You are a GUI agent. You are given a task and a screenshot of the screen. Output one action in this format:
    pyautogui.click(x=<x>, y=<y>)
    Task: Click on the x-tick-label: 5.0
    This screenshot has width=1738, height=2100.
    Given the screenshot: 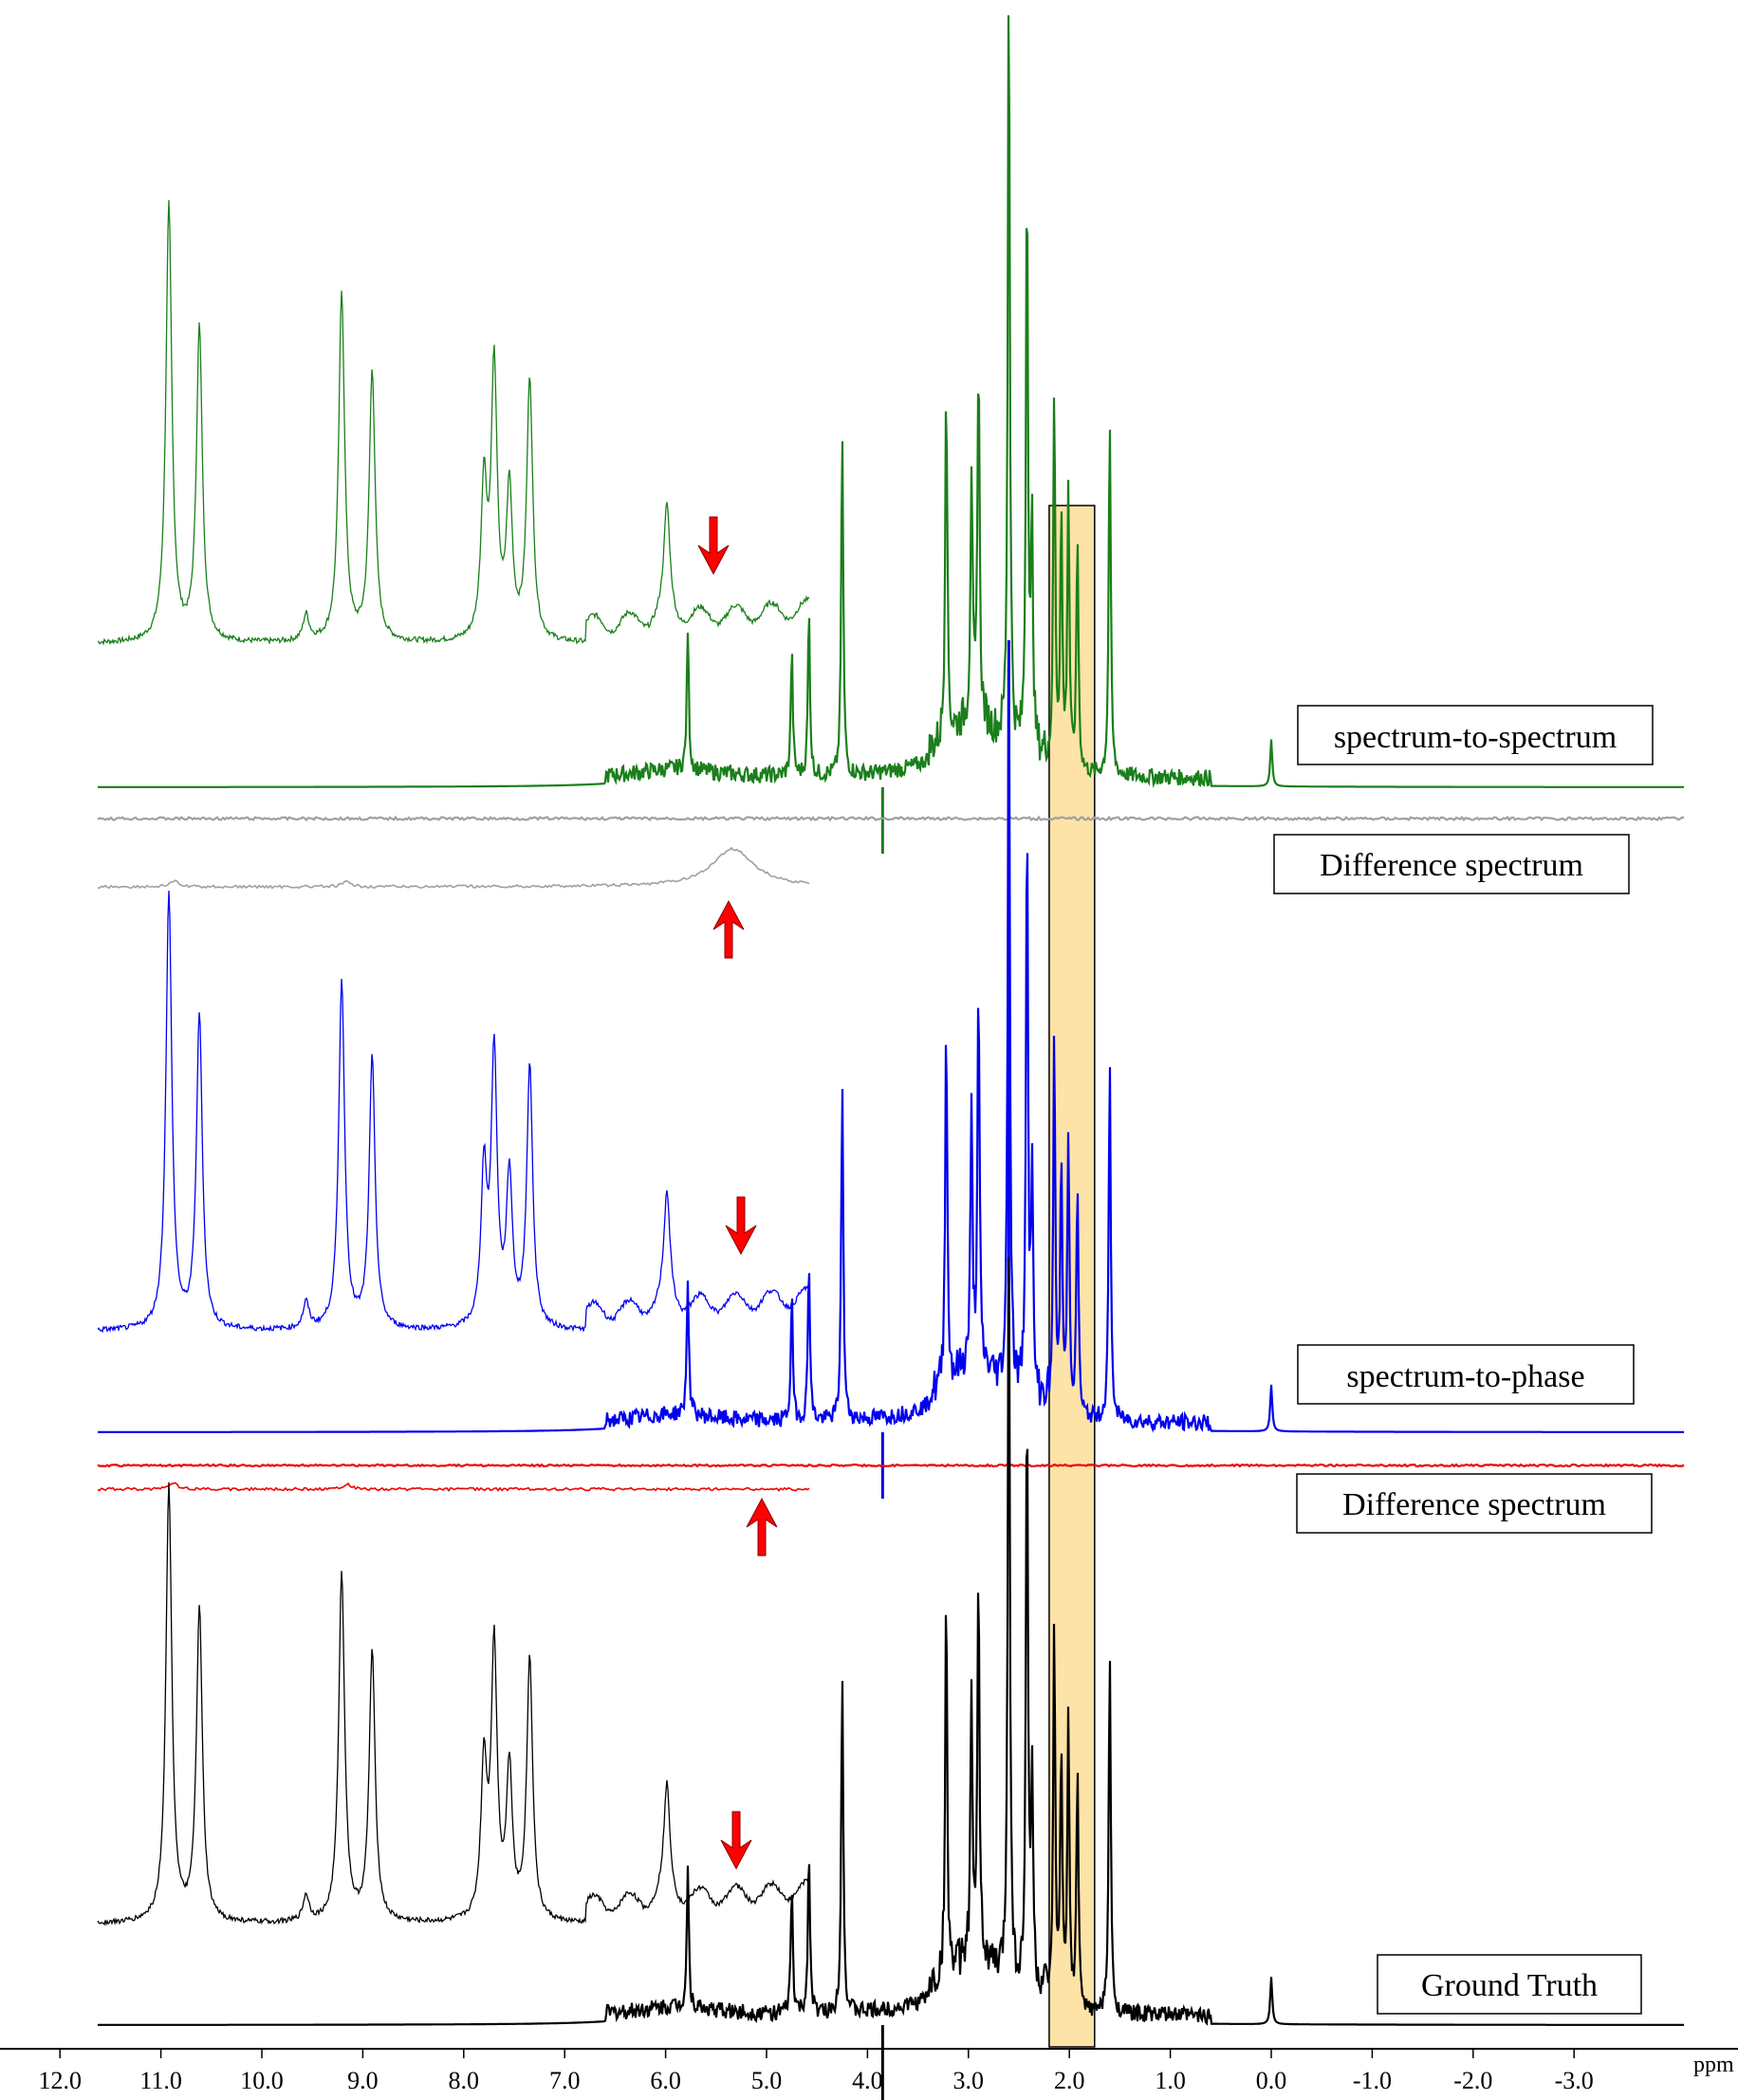 What is the action you would take?
    pyautogui.click(x=767, y=2080)
    